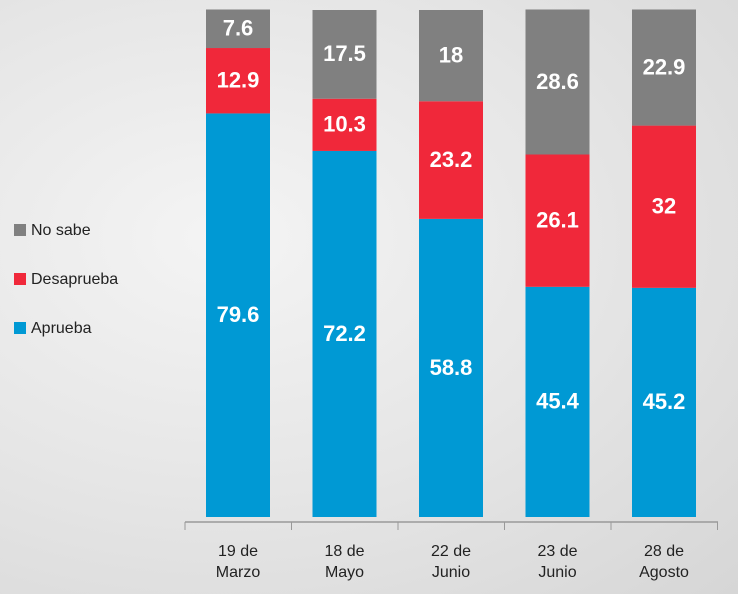 Image resolution: width=738 pixels, height=594 pixels. Describe the element at coordinates (61, 230) in the screenshot. I see `legend-label: No sabe` at that location.